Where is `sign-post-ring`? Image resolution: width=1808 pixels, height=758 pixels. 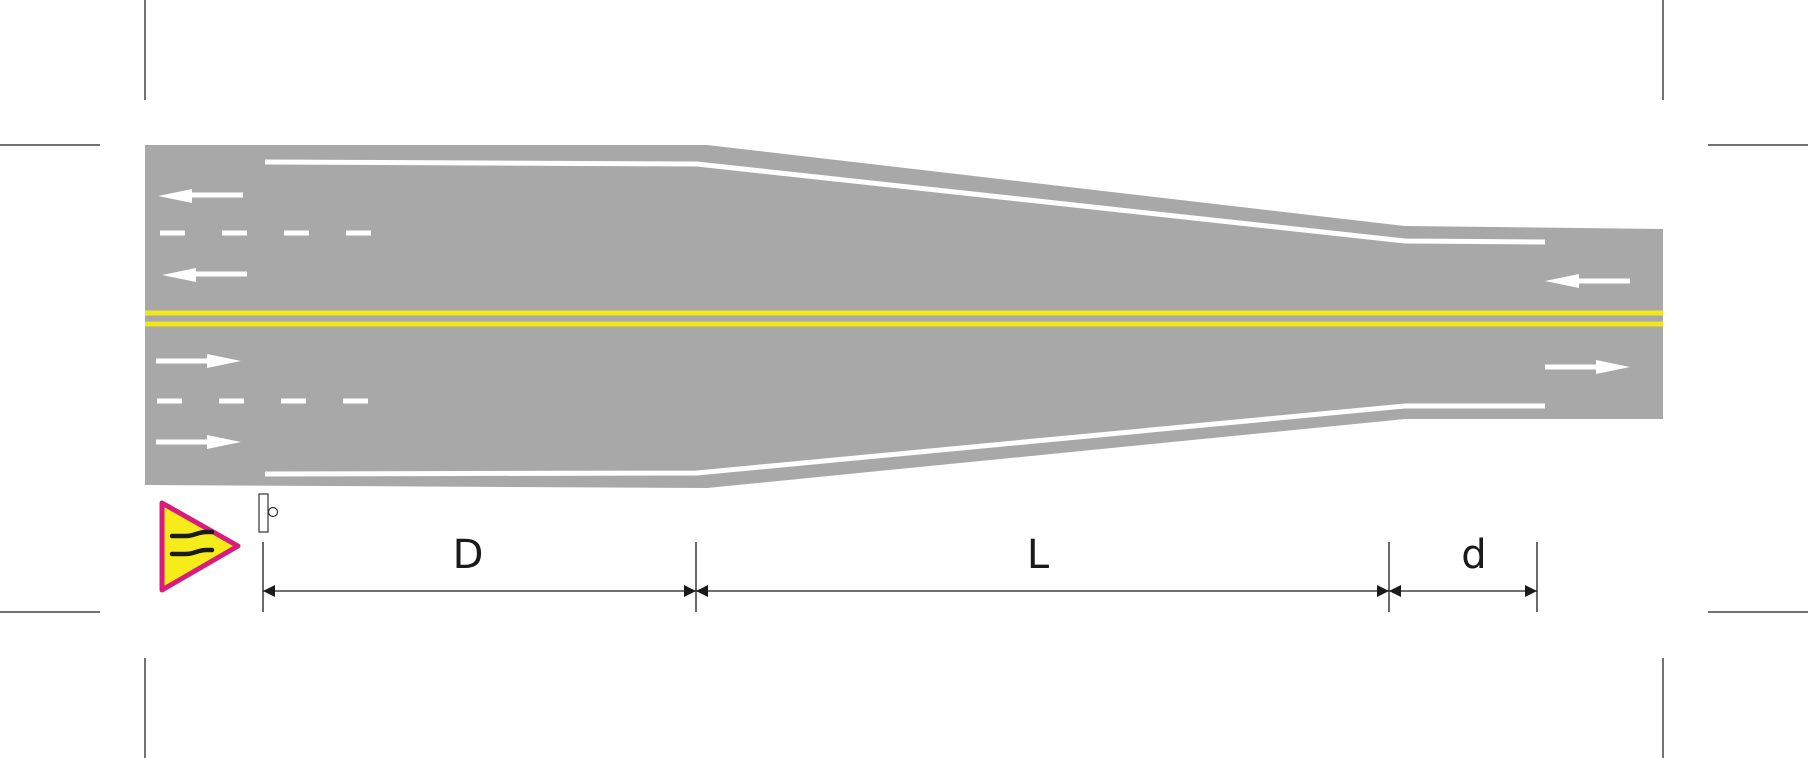
sign-post-ring is located at coordinates (273, 512).